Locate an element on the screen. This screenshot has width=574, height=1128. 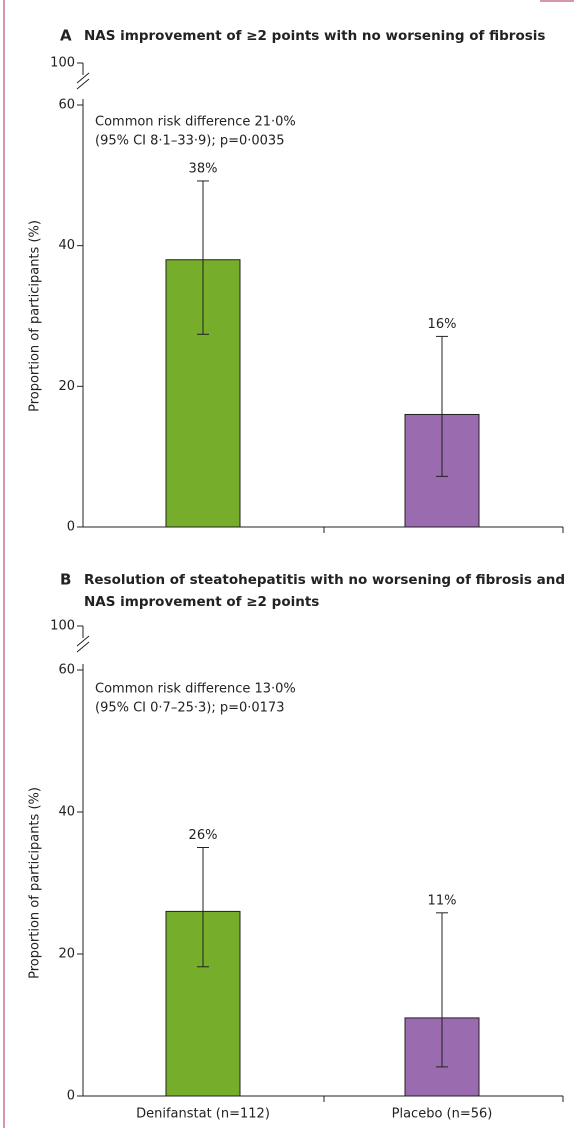
chart-title: NAS improvement of ≥2 points is located at coordinates (201, 602).